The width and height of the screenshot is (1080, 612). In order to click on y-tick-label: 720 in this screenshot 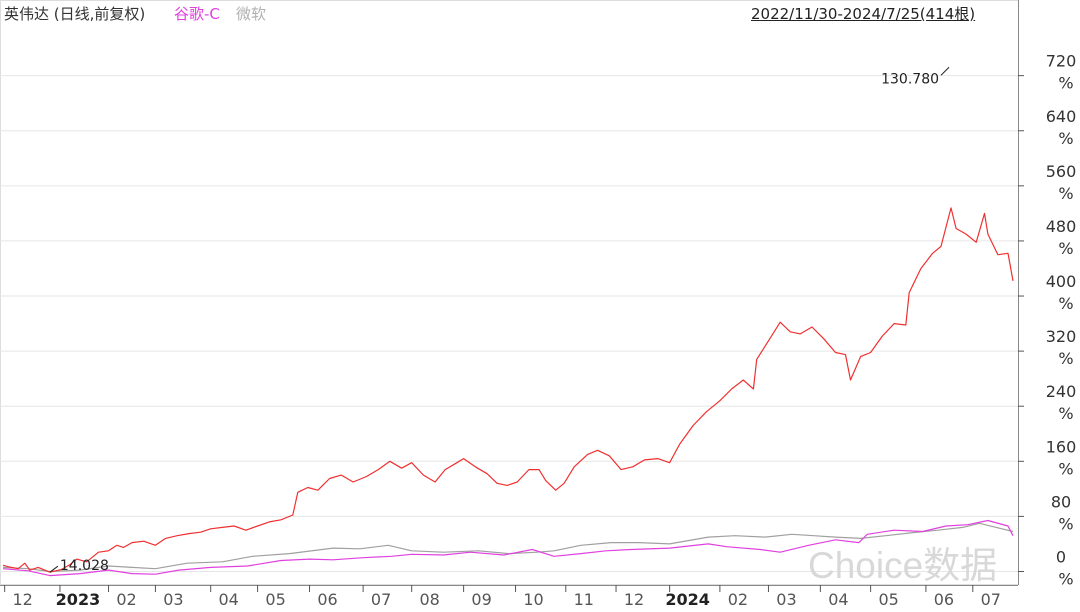, I will do `click(1061, 61)`.